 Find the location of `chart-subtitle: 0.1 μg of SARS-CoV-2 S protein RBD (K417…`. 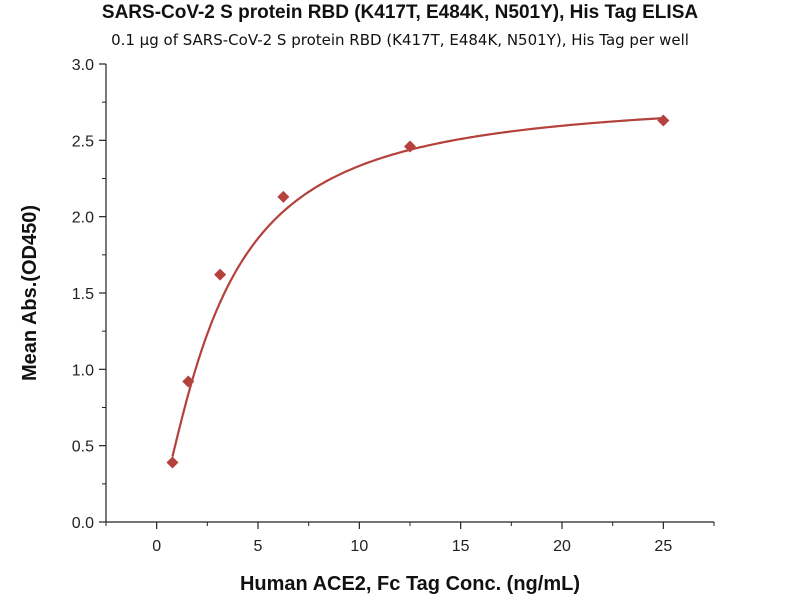

chart-subtitle: 0.1 μg of SARS-CoV-2 S protein RBD (K417… is located at coordinates (400, 40).